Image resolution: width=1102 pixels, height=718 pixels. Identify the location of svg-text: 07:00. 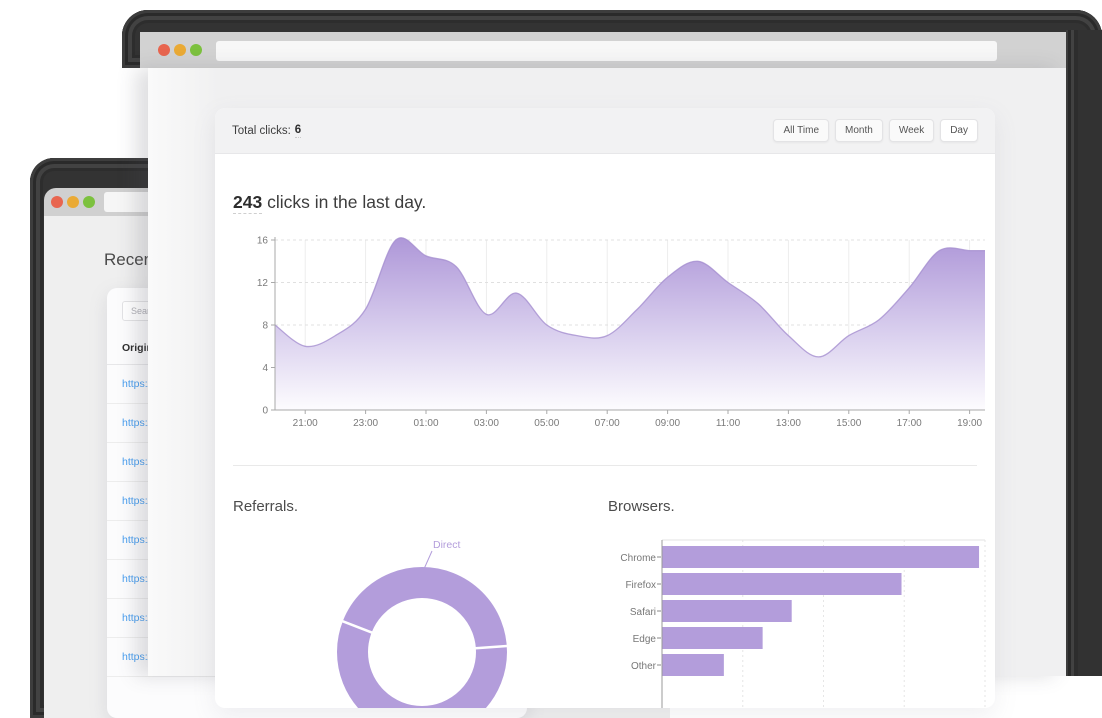
(607, 423).